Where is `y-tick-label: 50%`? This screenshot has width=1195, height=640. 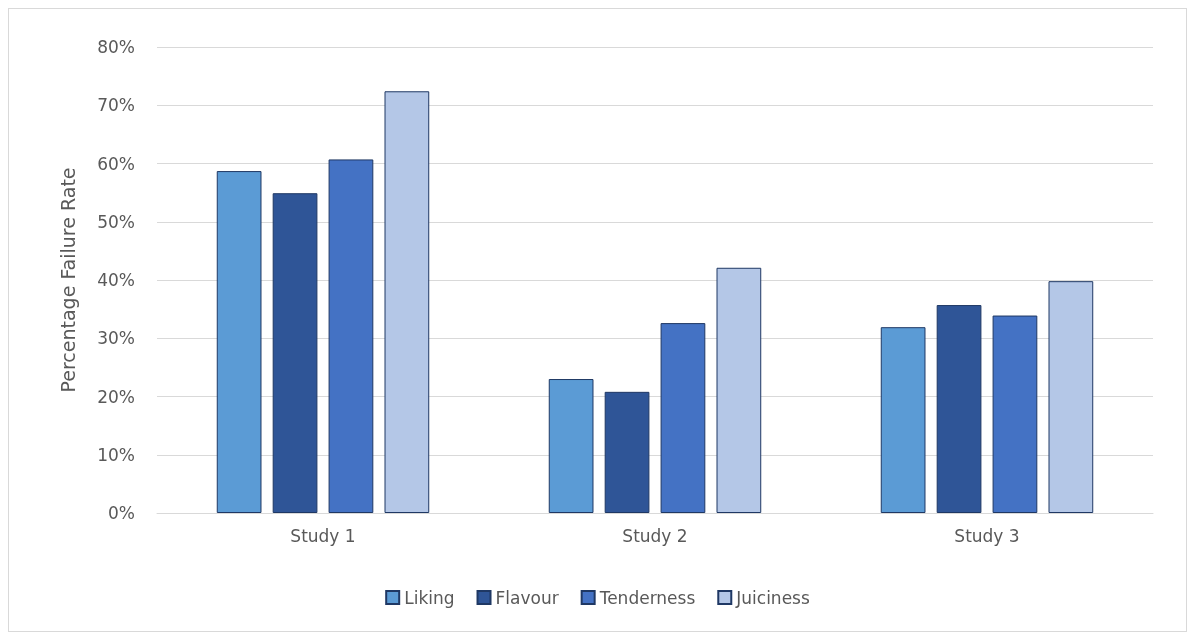
y-tick-label: 50% is located at coordinates (116, 221).